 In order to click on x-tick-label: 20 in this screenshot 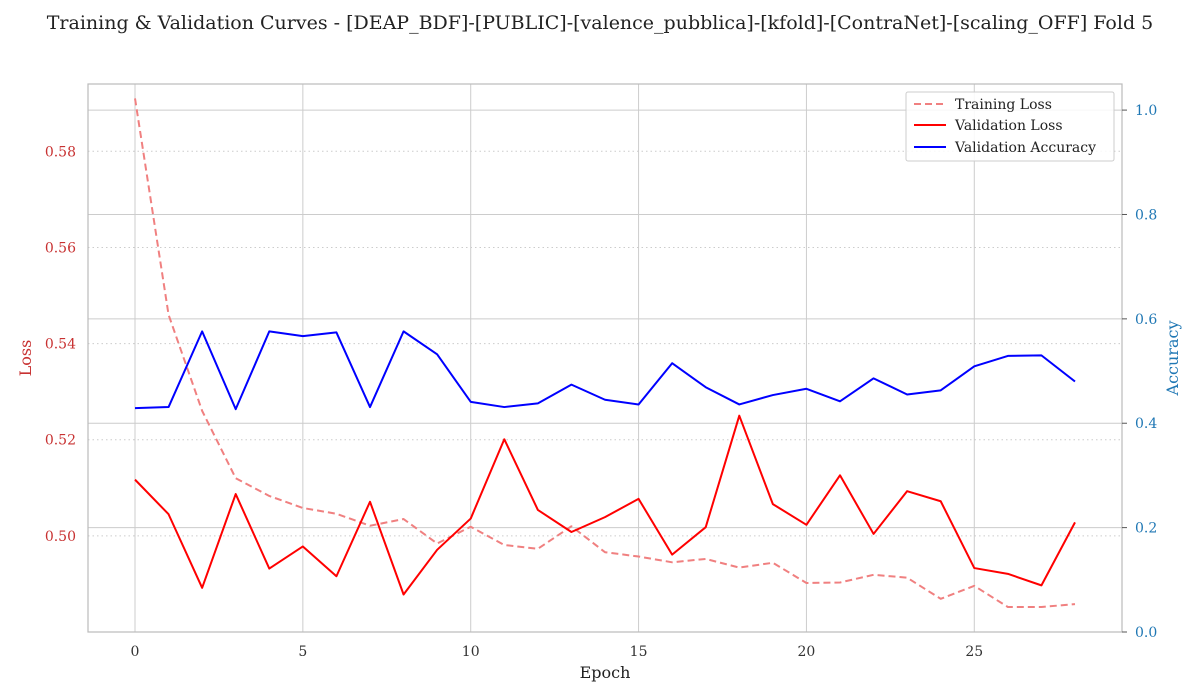, I will do `click(807, 652)`.